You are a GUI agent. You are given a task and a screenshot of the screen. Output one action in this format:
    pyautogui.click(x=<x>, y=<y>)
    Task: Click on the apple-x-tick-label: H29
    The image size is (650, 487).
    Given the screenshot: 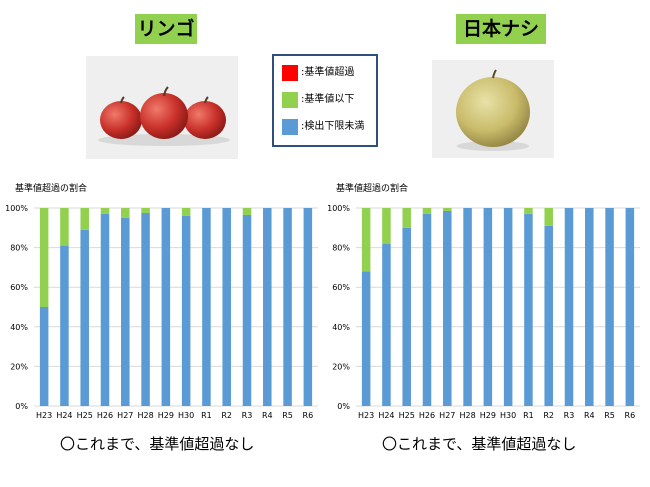 What is the action you would take?
    pyautogui.click(x=166, y=415)
    